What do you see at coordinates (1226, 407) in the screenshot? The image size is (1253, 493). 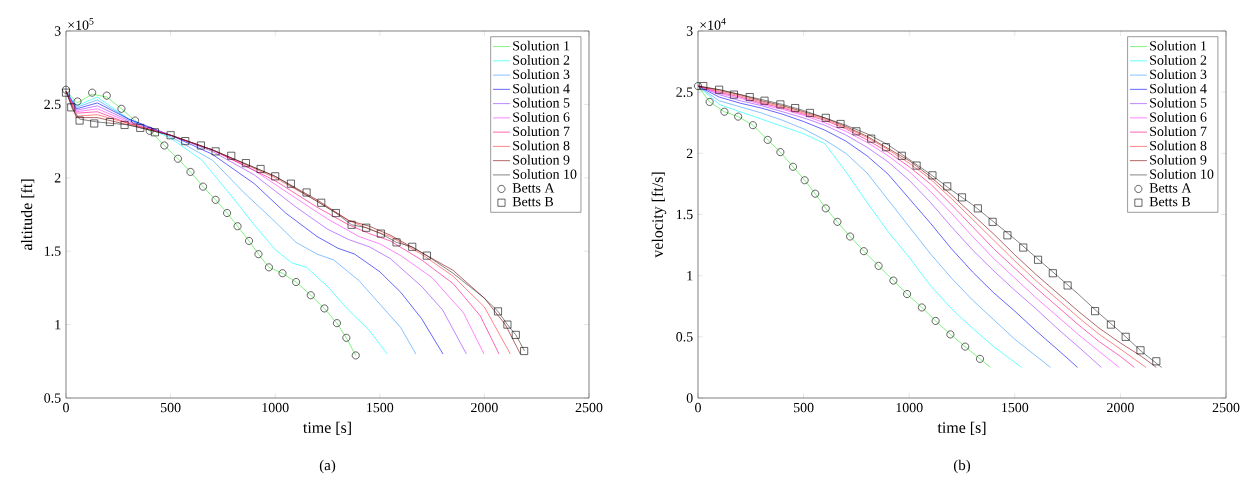 I see `x-tick-label: 2500` at bounding box center [1226, 407].